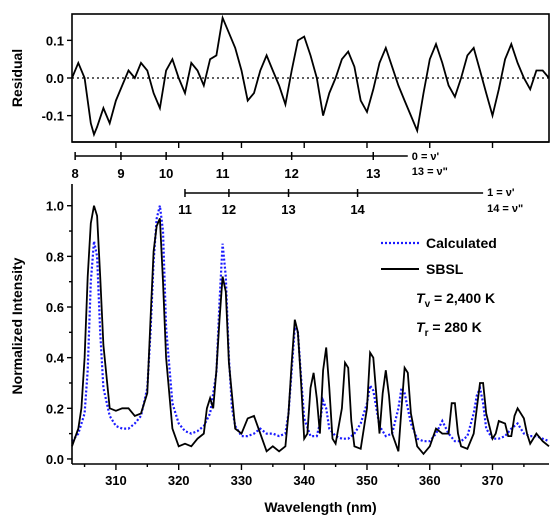 The height and width of the screenshot is (516, 551). What do you see at coordinates (55, 459) in the screenshot?
I see `spectrum-y-tick-label: 0.0` at bounding box center [55, 459].